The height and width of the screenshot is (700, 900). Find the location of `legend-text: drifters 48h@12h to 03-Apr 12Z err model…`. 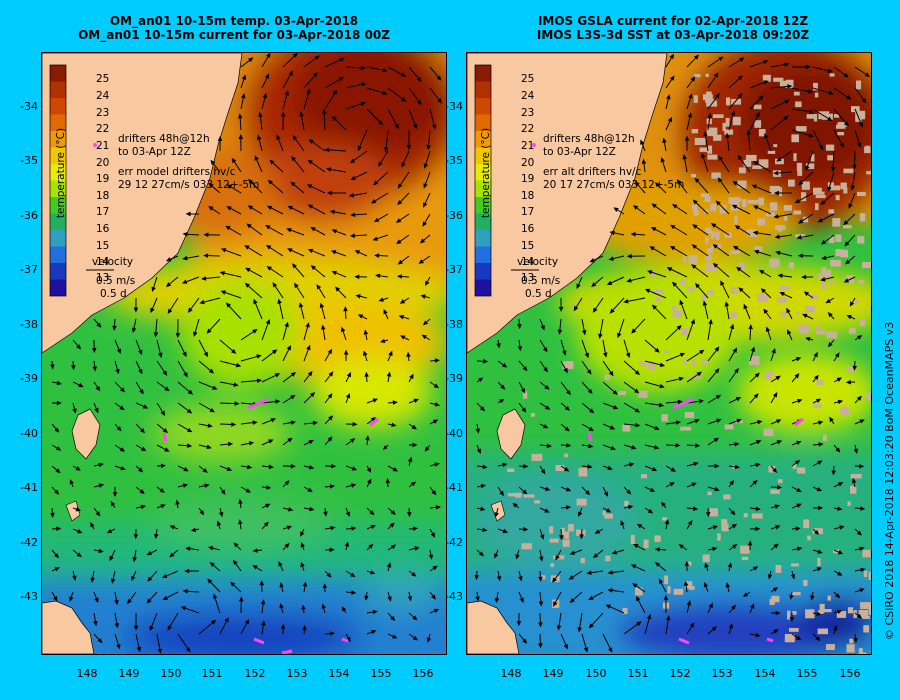

legend-text: drifters 48h@12h to 03-Apr 12Z err model… is located at coordinates (172, 216).